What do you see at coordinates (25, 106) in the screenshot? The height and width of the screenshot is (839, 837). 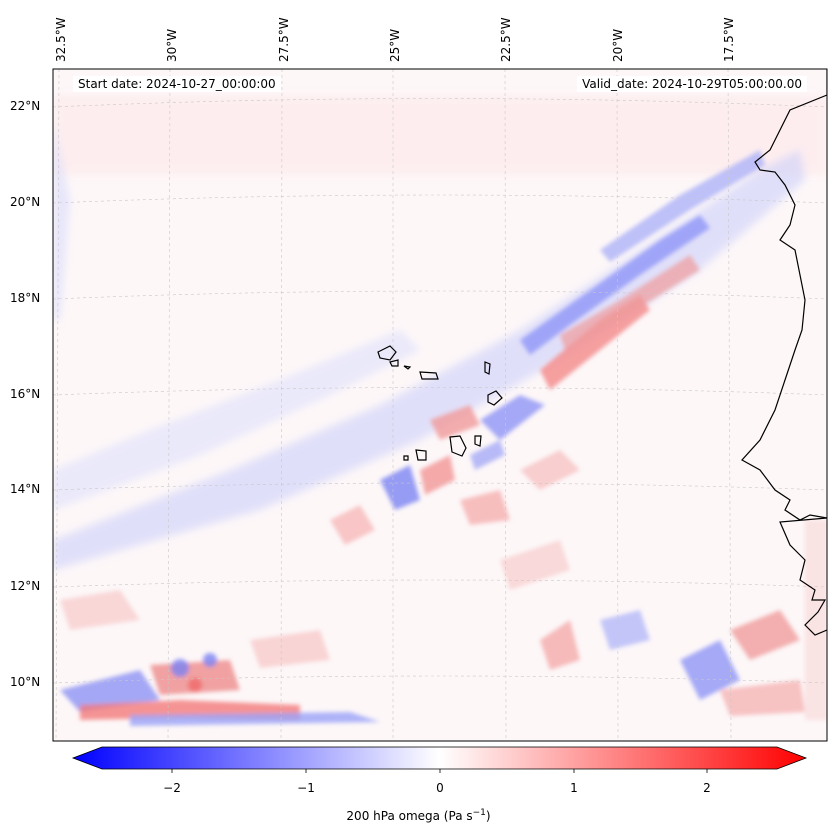 I see `lat-label-22n: 22°N` at bounding box center [25, 106].